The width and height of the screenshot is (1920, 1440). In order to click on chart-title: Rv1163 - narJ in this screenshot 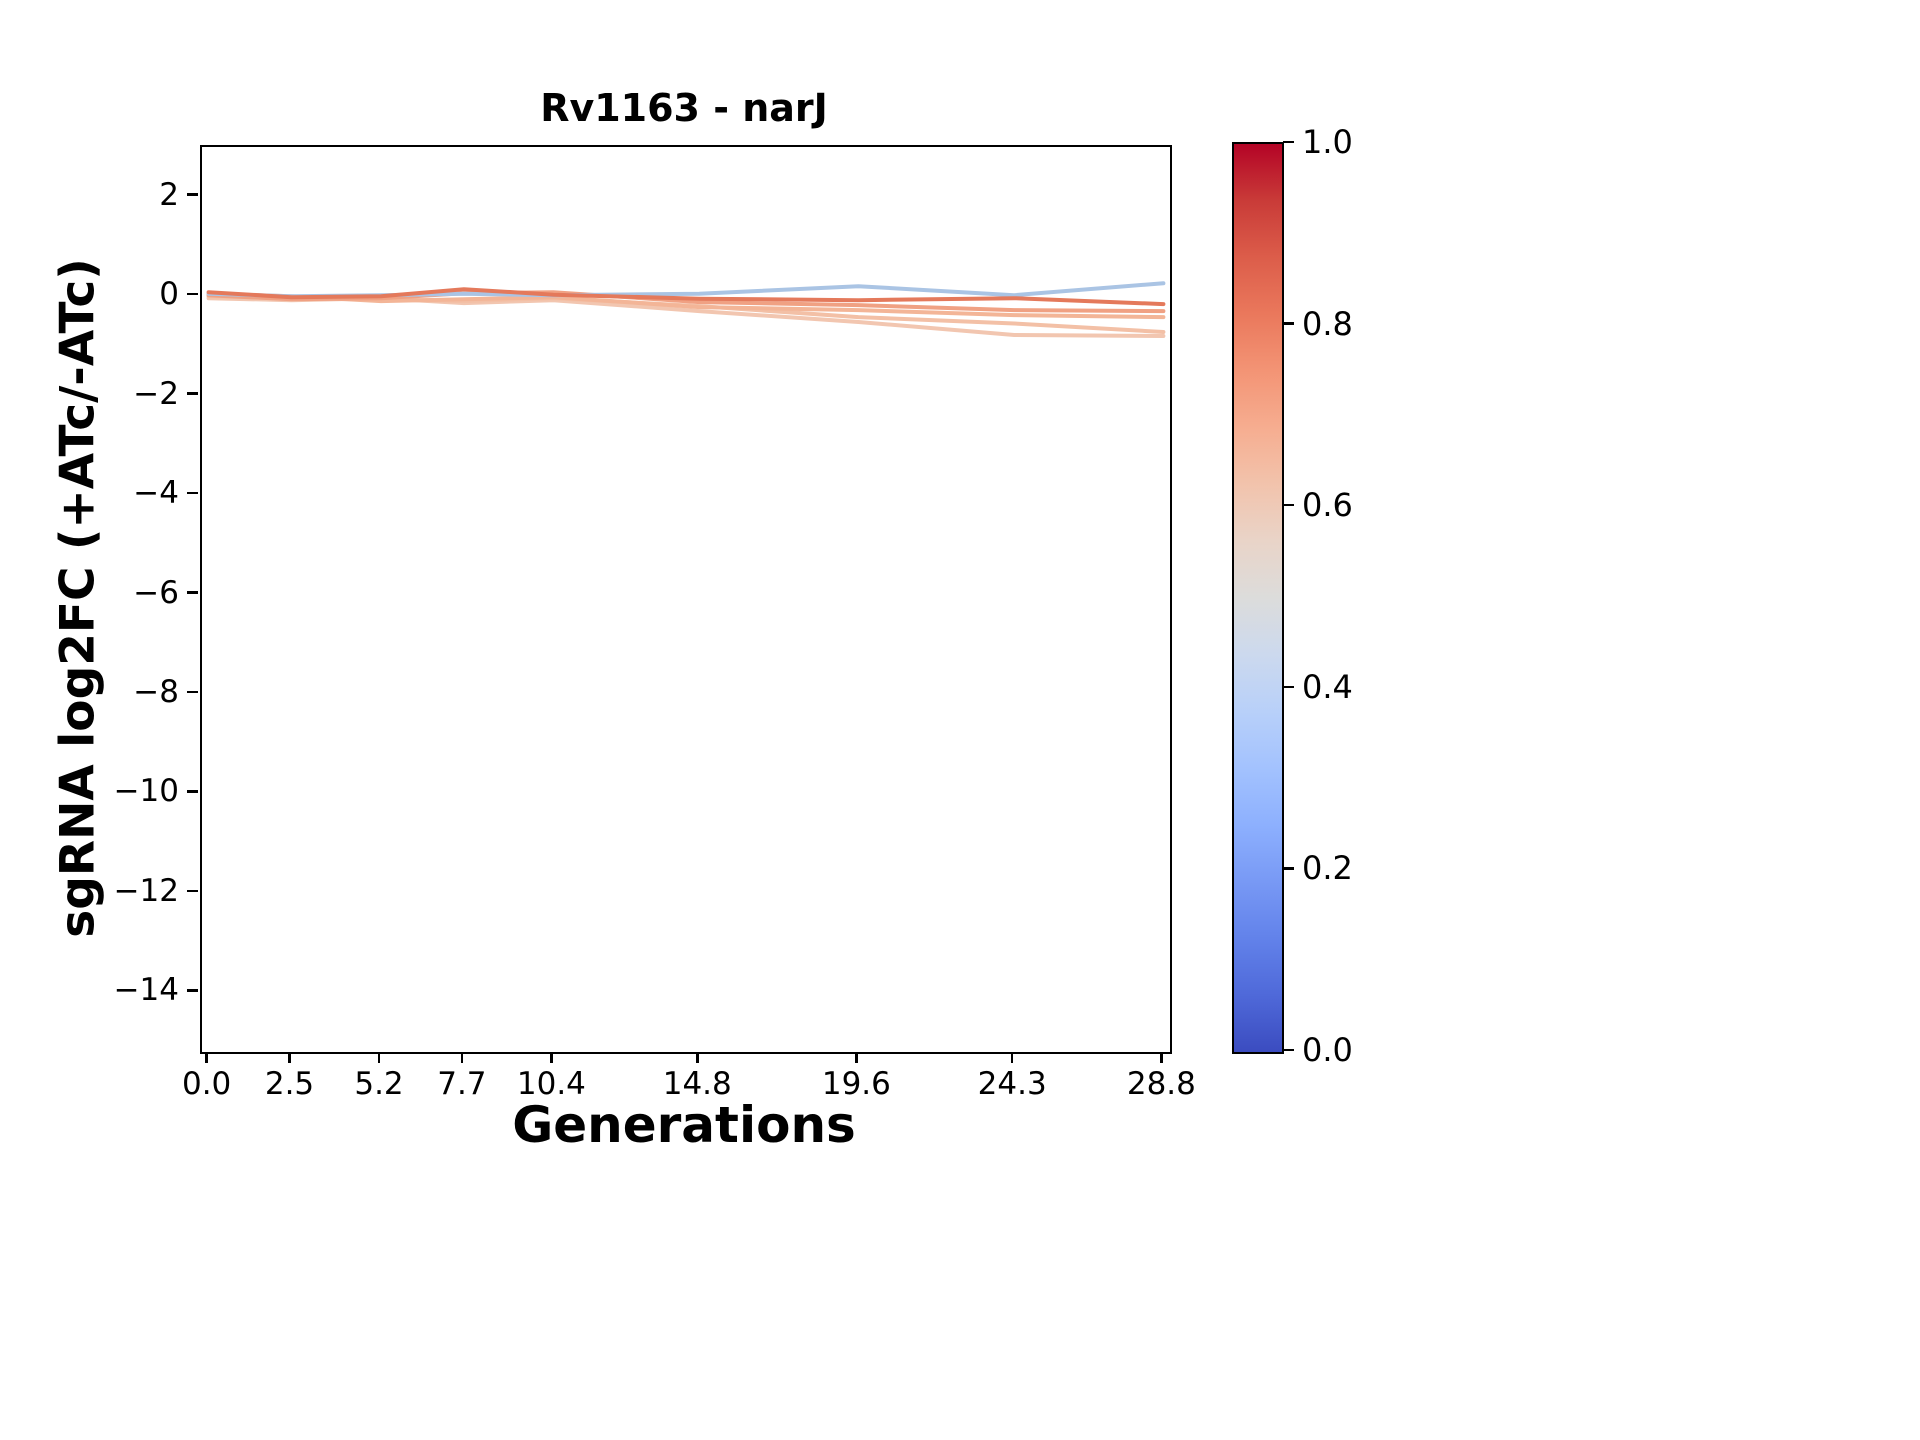, I will do `click(684, 108)`.